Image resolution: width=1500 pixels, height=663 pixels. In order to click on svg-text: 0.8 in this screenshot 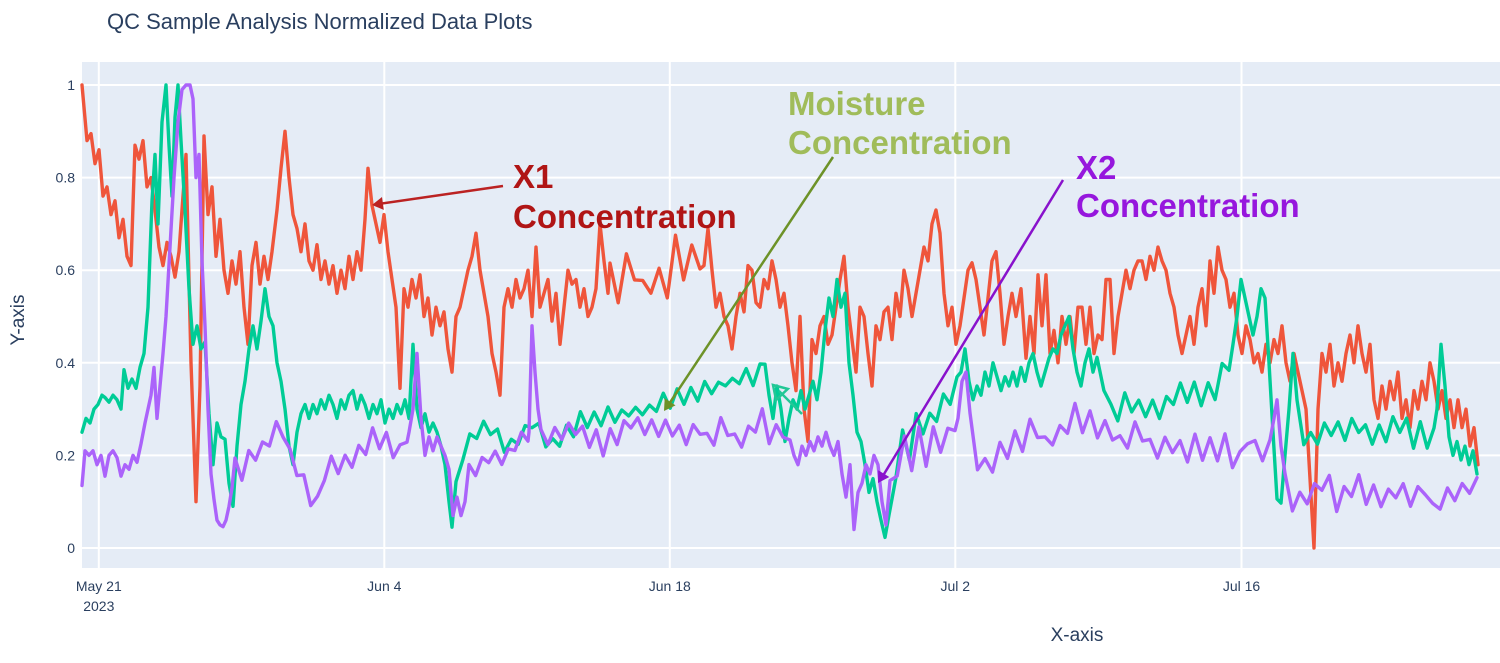, I will do `click(66, 178)`.